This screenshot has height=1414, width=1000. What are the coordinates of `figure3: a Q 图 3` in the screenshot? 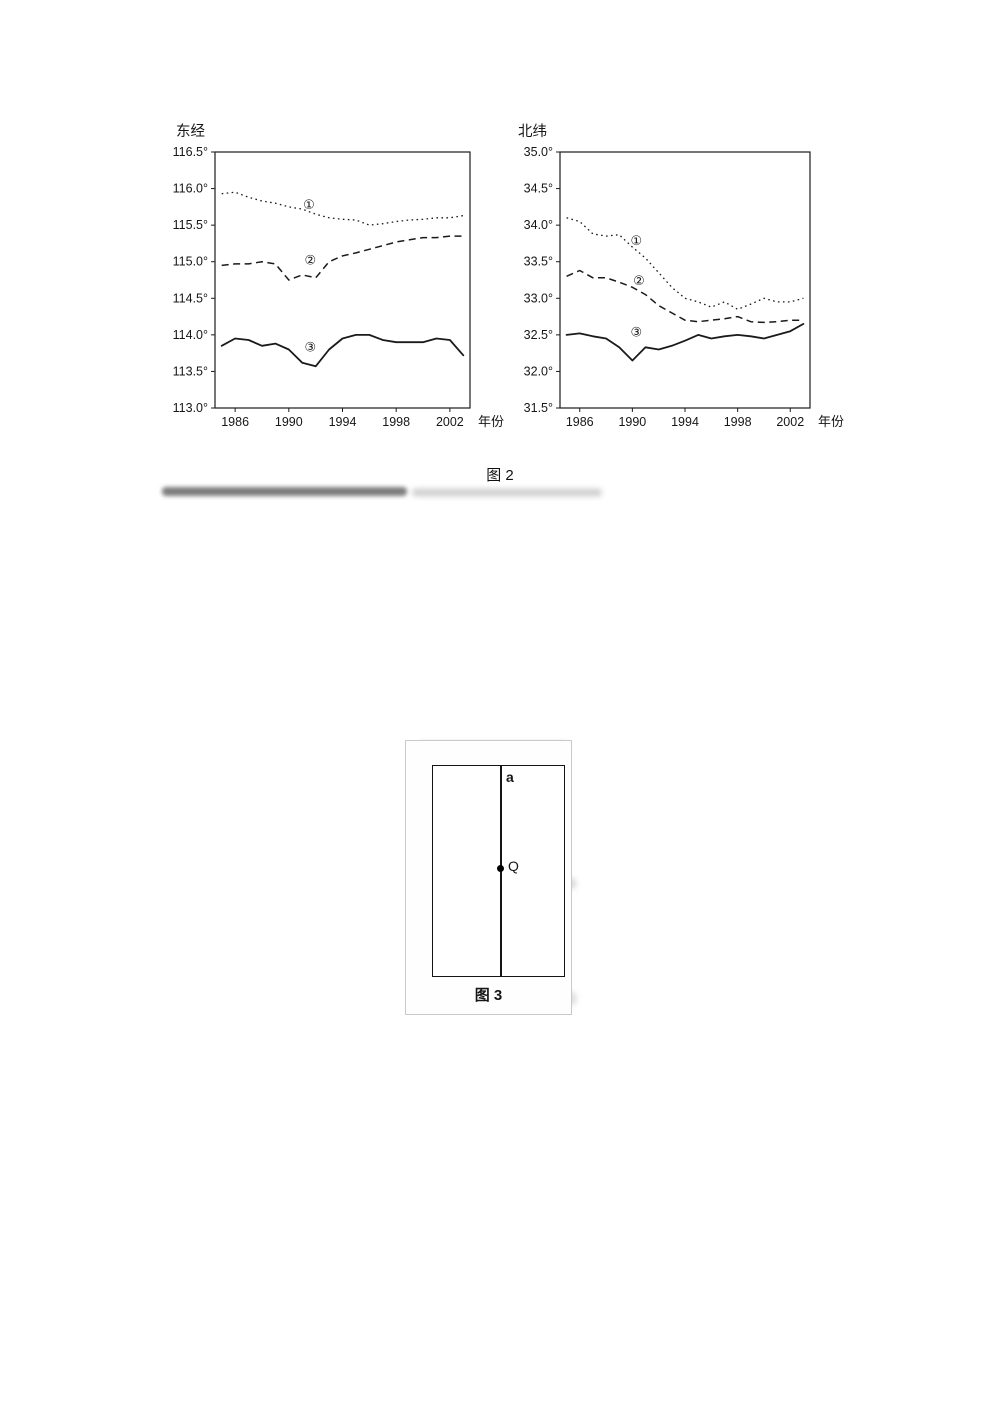 It's located at (488, 877).